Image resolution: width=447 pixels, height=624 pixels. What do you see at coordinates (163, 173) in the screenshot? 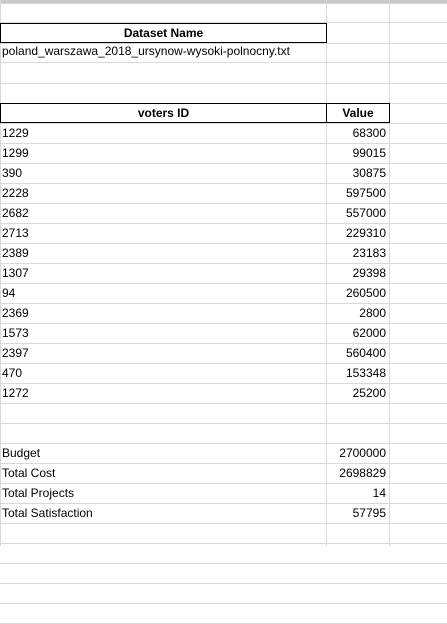
I see `voter-id-cell: 390` at bounding box center [163, 173].